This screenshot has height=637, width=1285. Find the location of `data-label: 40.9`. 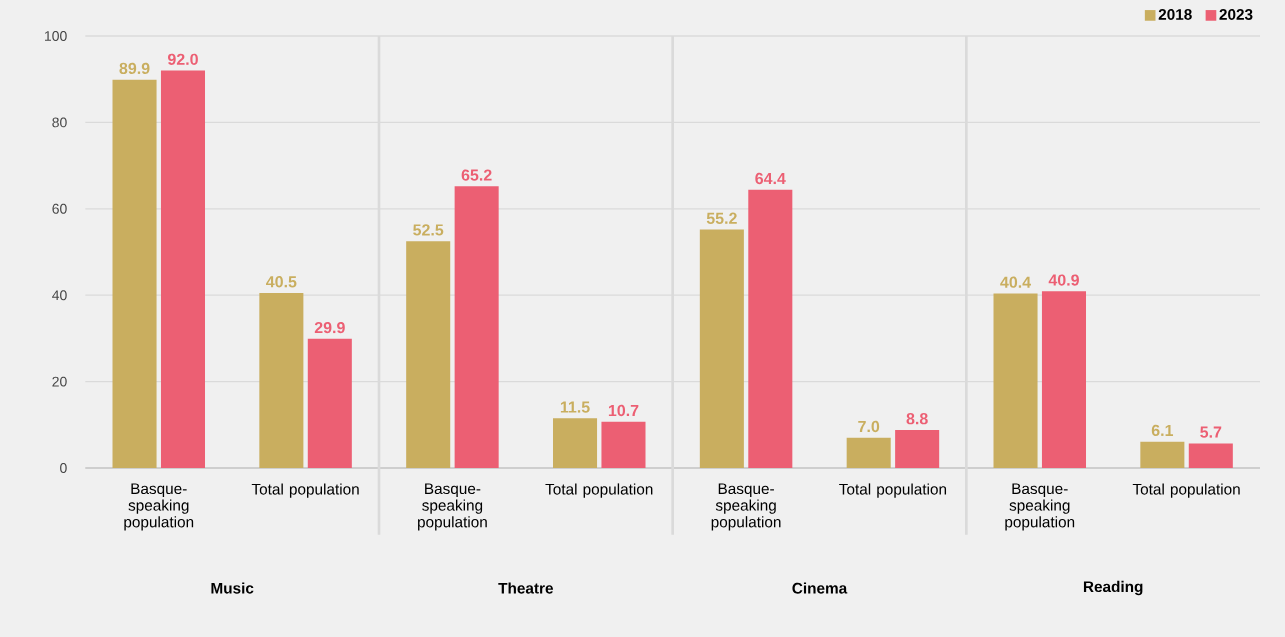

data-label: 40.9 is located at coordinates (1063, 280).